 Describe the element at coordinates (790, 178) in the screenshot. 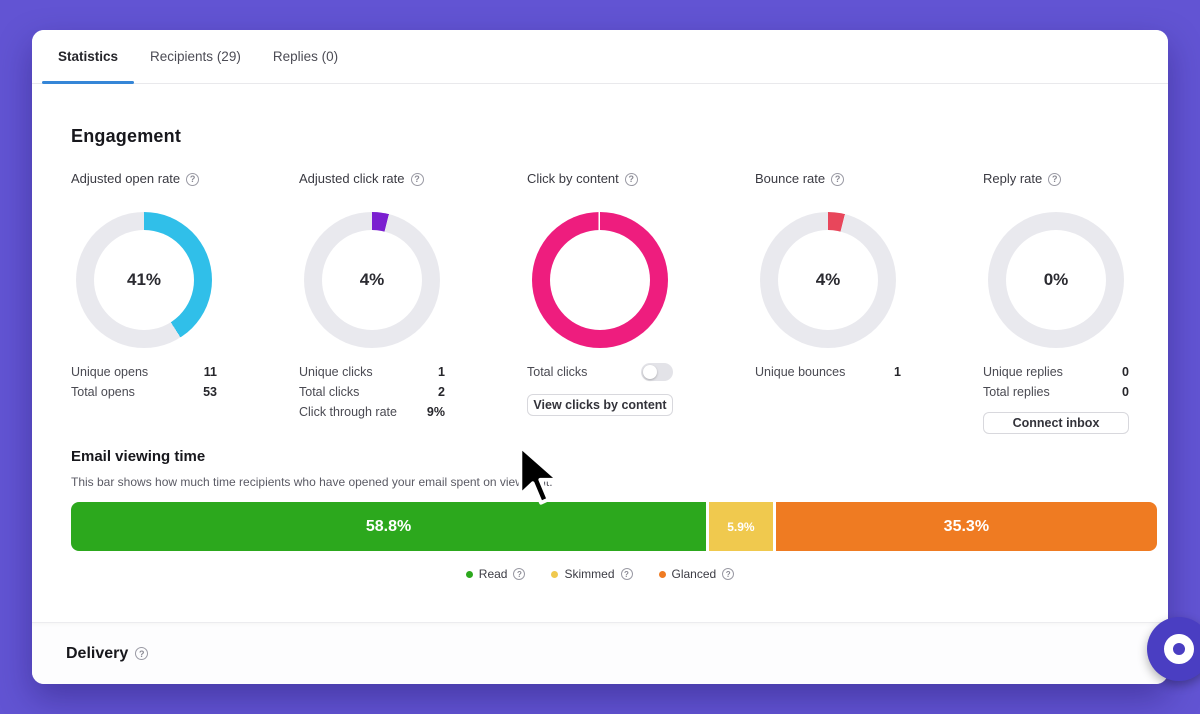

I see `metric-title-label: Bounce rate` at that location.